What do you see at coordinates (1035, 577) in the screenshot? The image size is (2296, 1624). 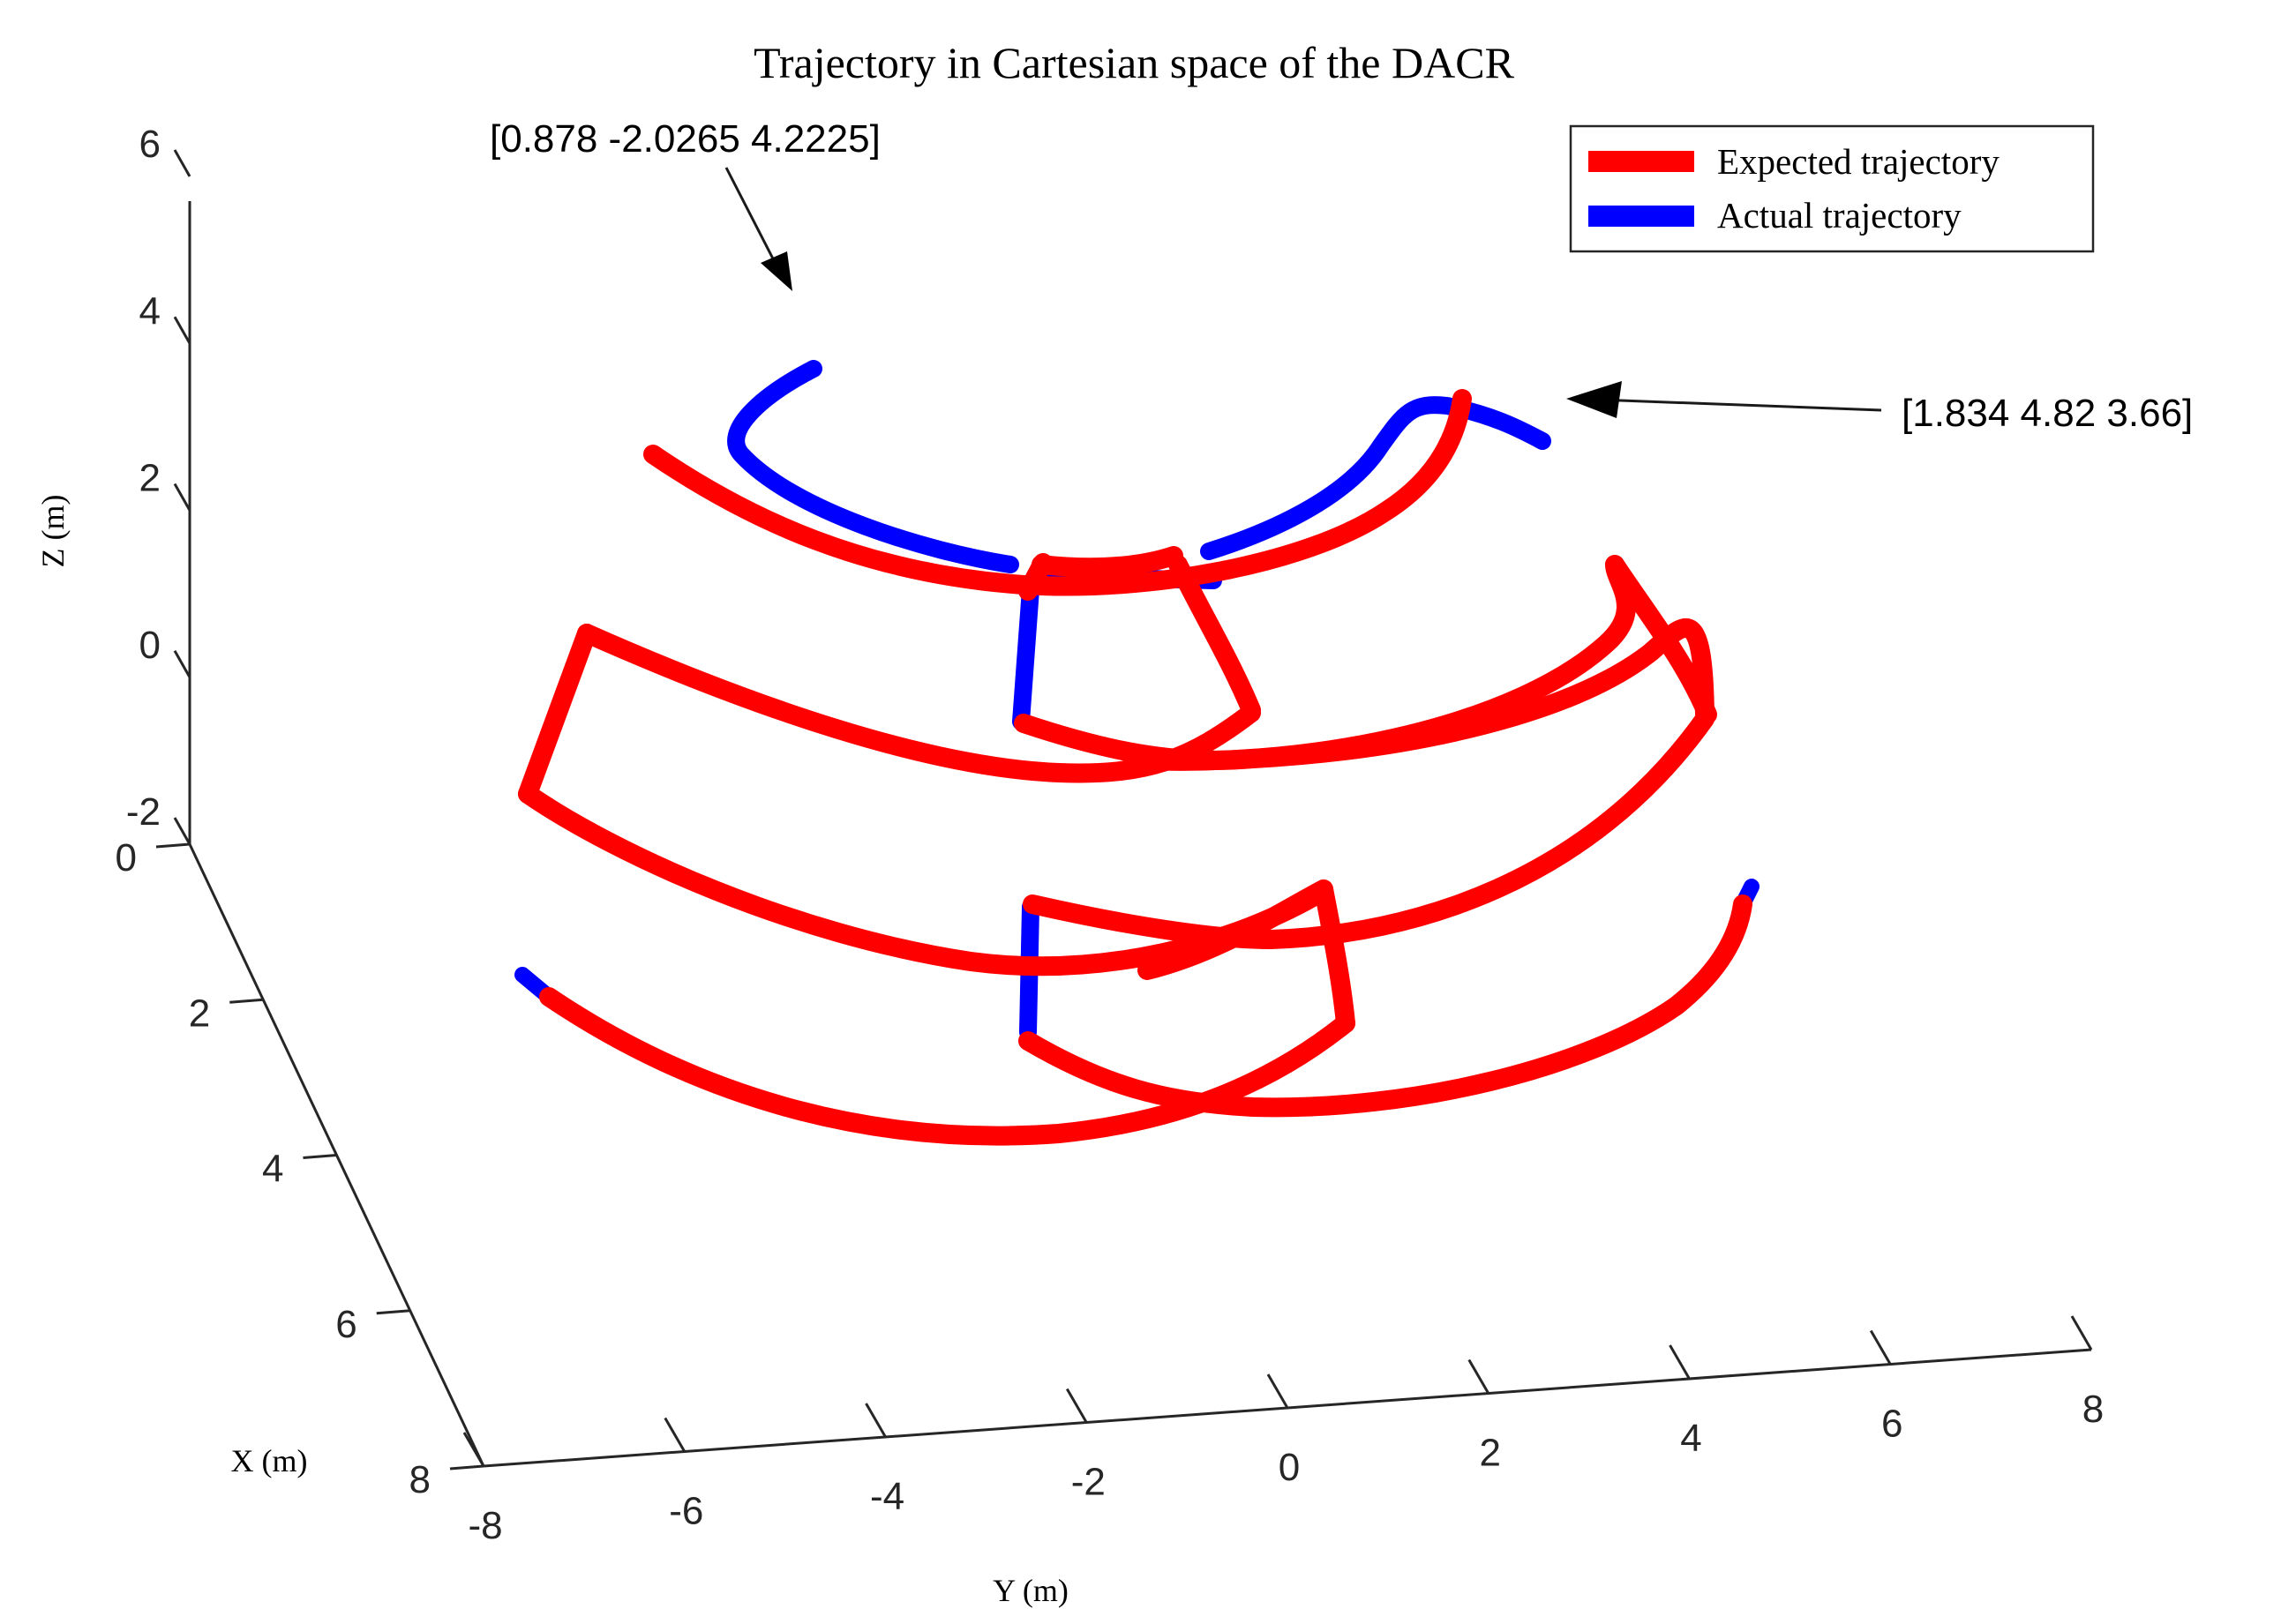 I see `expected-upper-box-left` at bounding box center [1035, 577].